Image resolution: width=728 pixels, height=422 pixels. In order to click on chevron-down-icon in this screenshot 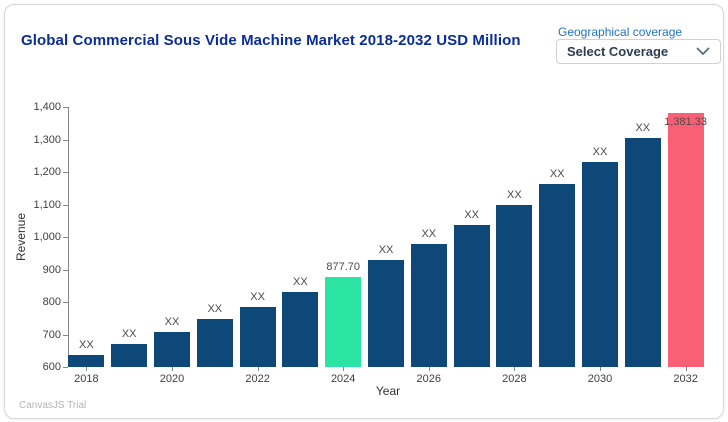, I will do `click(703, 51)`.